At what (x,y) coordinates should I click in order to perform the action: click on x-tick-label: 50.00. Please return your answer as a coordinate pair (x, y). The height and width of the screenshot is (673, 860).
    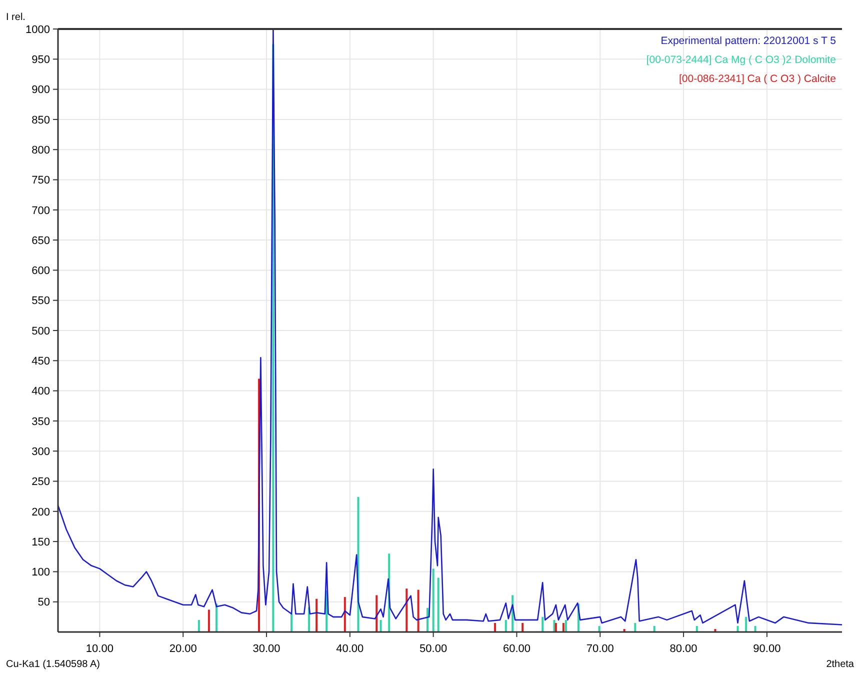
    Looking at the image, I should click on (434, 649).